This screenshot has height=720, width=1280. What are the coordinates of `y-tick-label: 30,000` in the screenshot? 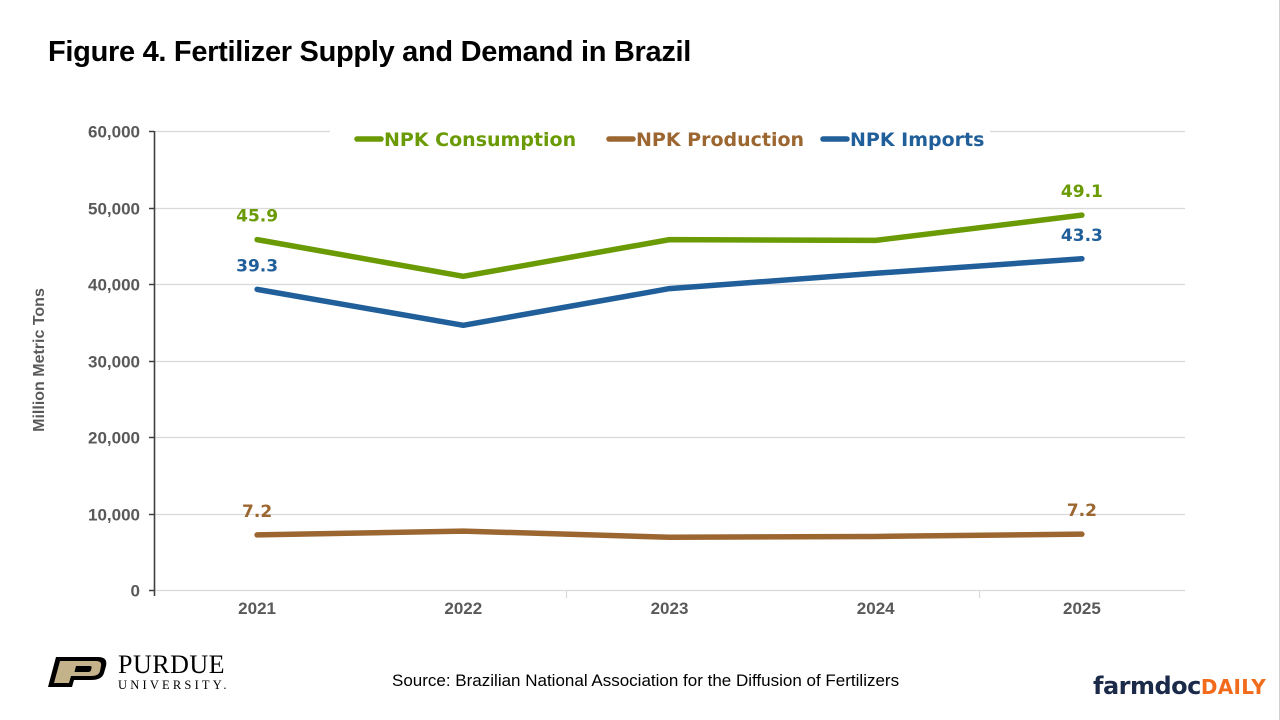 It's located at (114, 362).